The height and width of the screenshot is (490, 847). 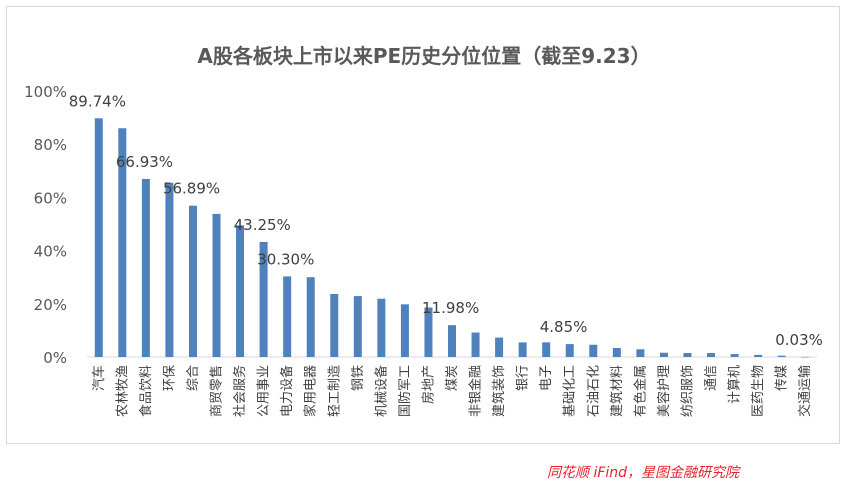 I want to click on category-label: 建筑装饰, so click(x=499, y=391).